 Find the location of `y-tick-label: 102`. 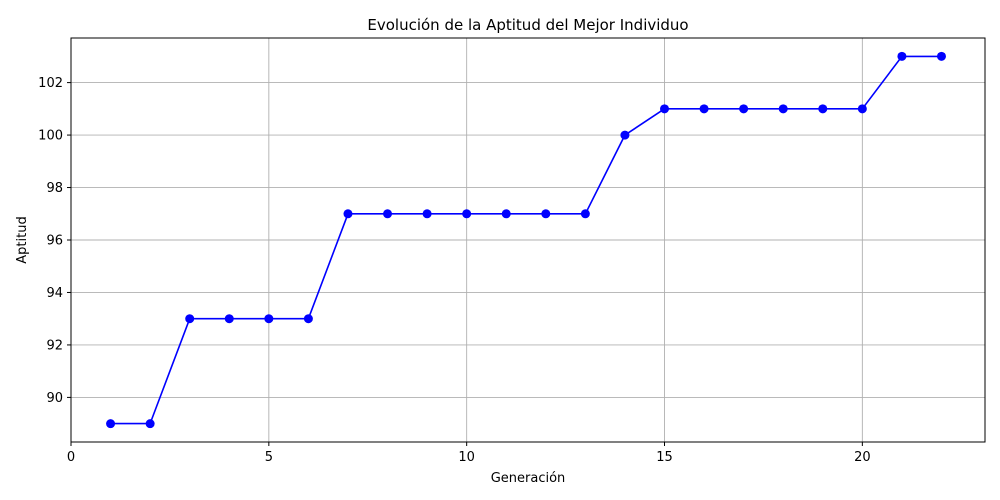

y-tick-label: 102 is located at coordinates (50, 83).